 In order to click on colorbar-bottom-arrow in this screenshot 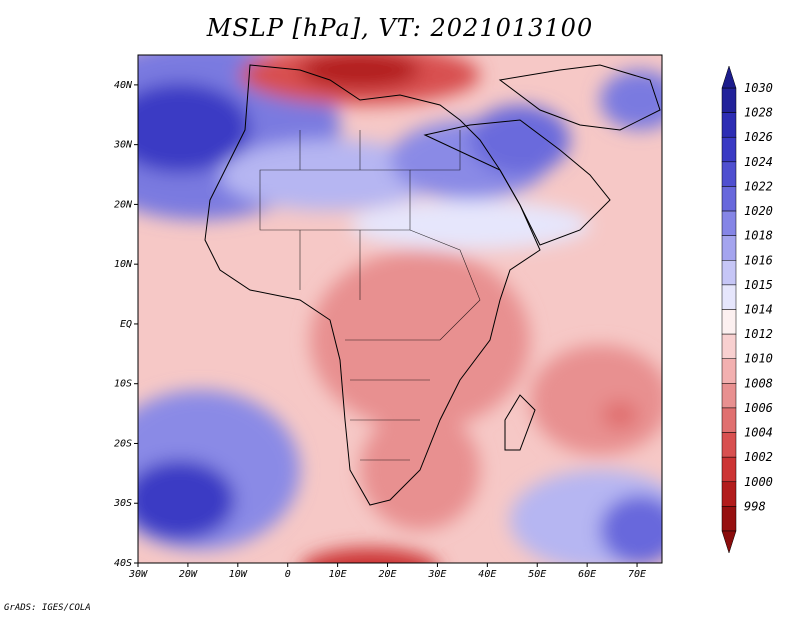, I will do `click(729, 542)`.